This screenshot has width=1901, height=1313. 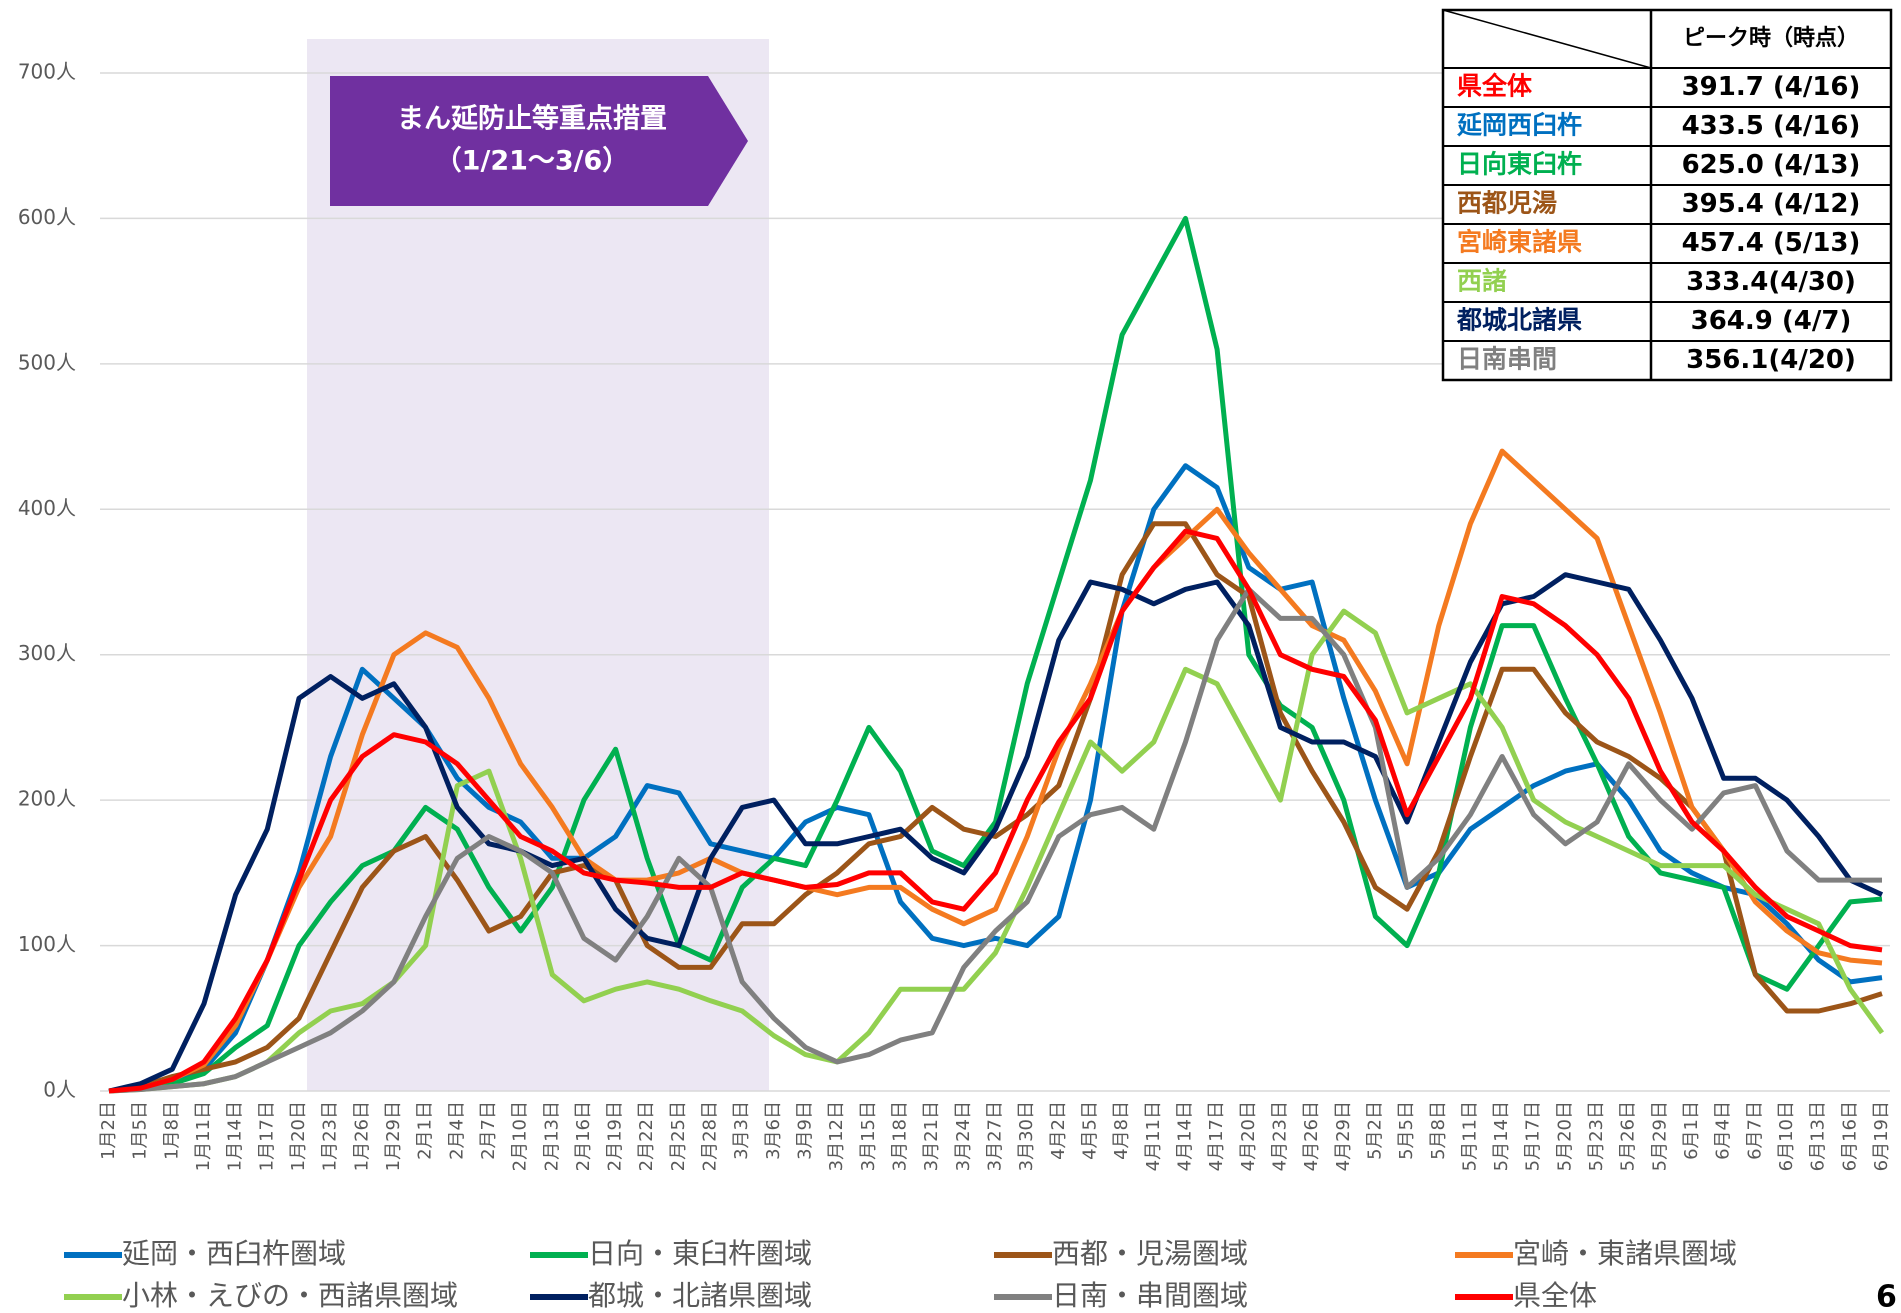 What do you see at coordinates (47, 799) in the screenshot?
I see `y-tick-label: 200人` at bounding box center [47, 799].